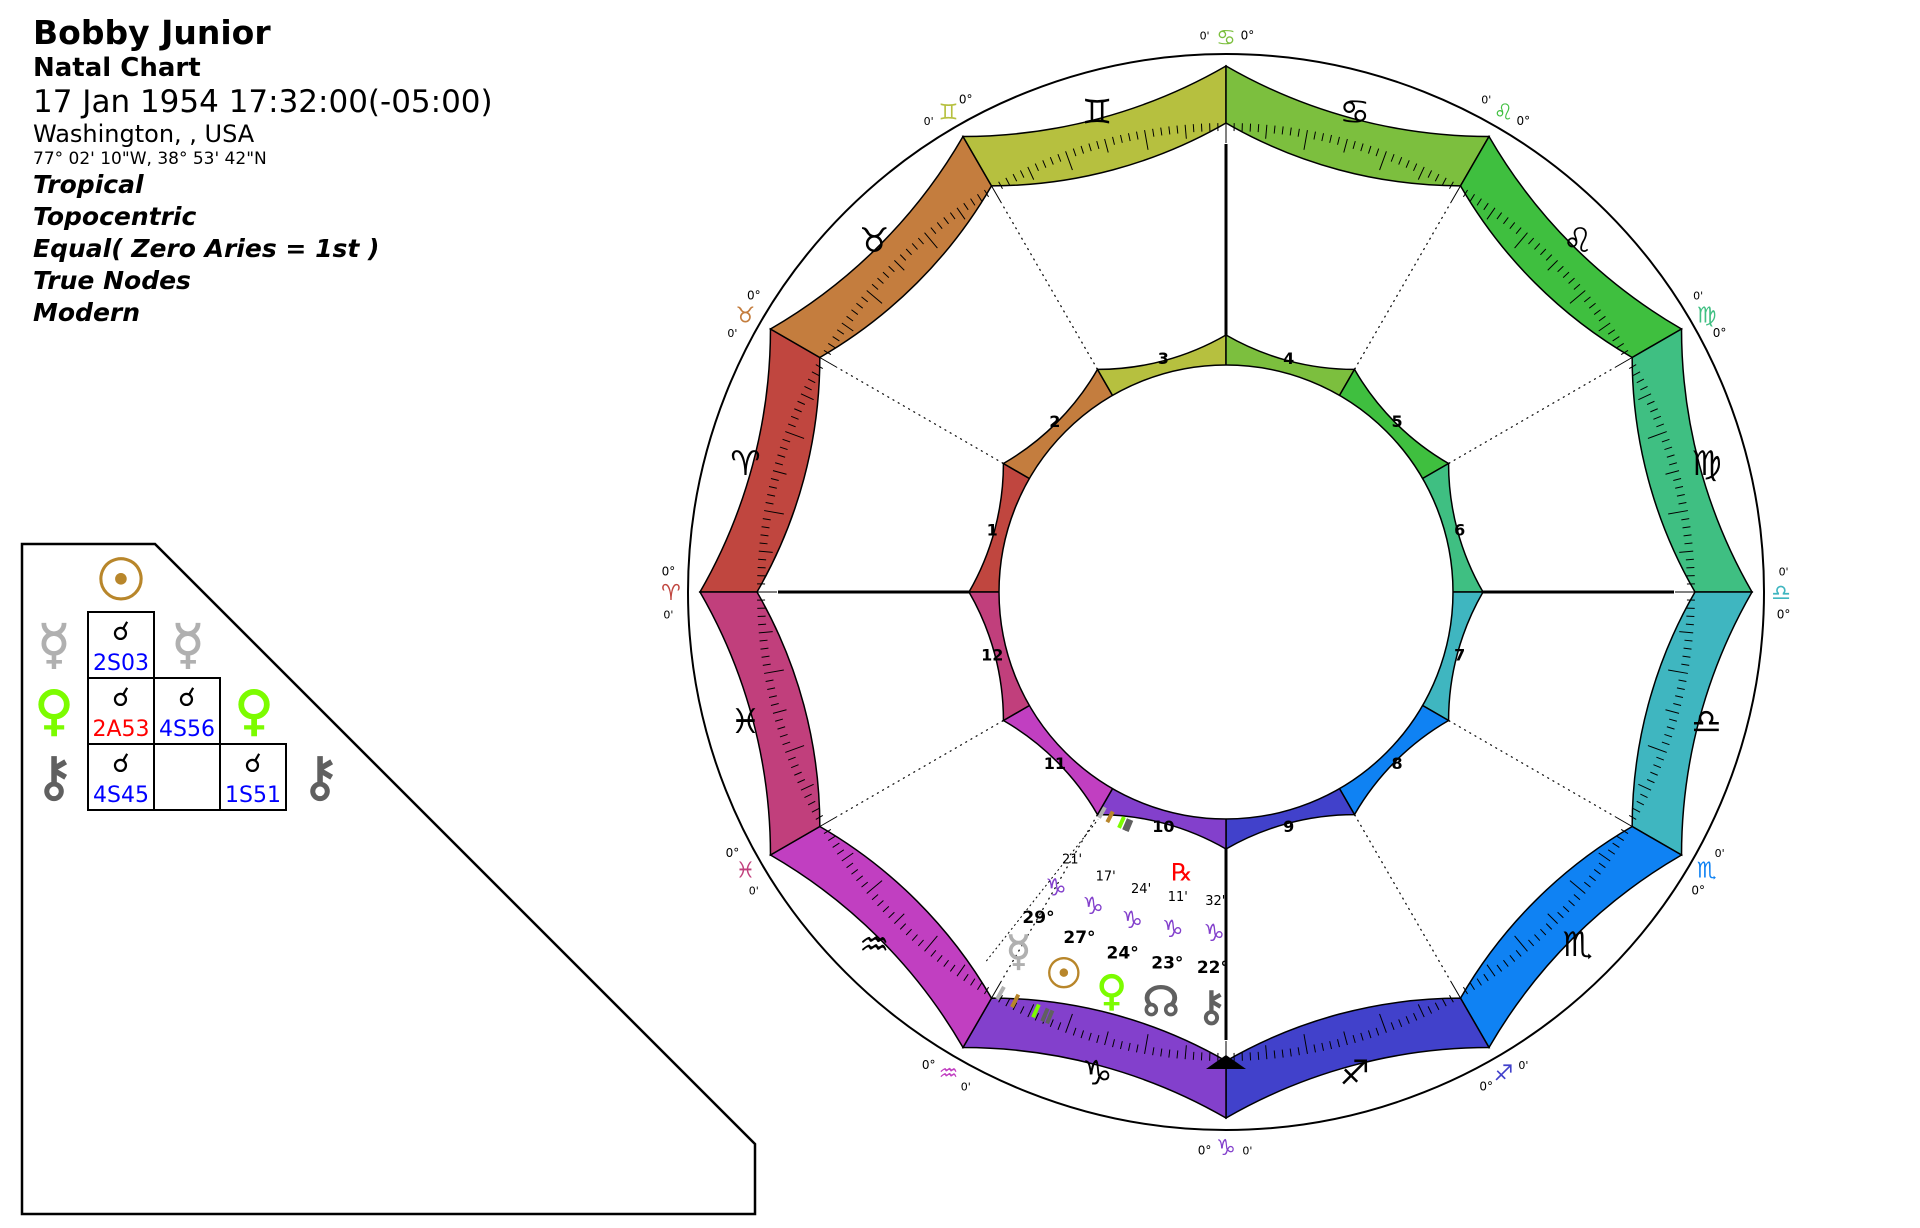  What do you see at coordinates (1459, 655) in the screenshot?
I see `house-number: 7` at bounding box center [1459, 655].